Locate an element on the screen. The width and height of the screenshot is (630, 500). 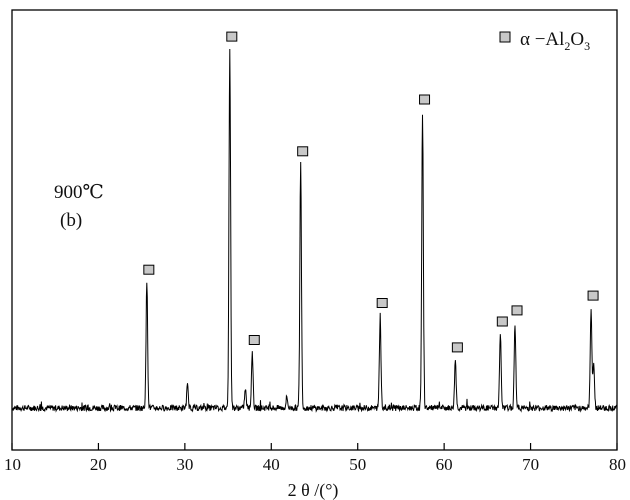
x-tick-label: 10 is located at coordinates (12, 464).